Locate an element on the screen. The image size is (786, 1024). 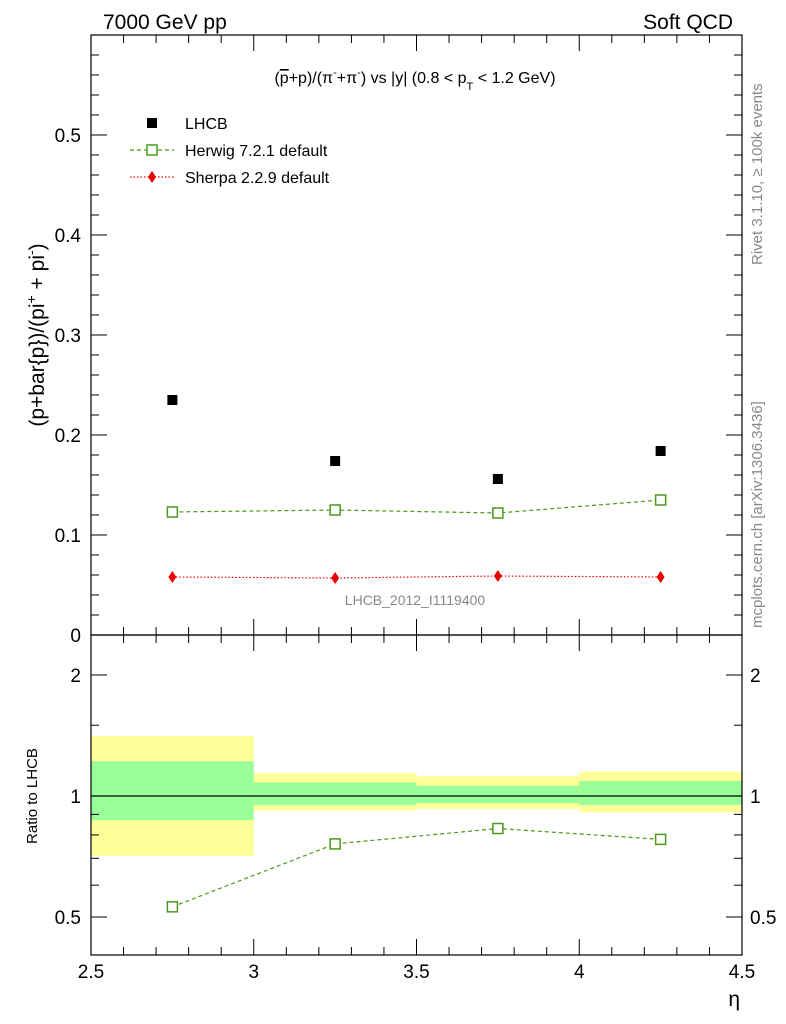
main-y-tick-label: 0.2 is located at coordinates (68, 436).